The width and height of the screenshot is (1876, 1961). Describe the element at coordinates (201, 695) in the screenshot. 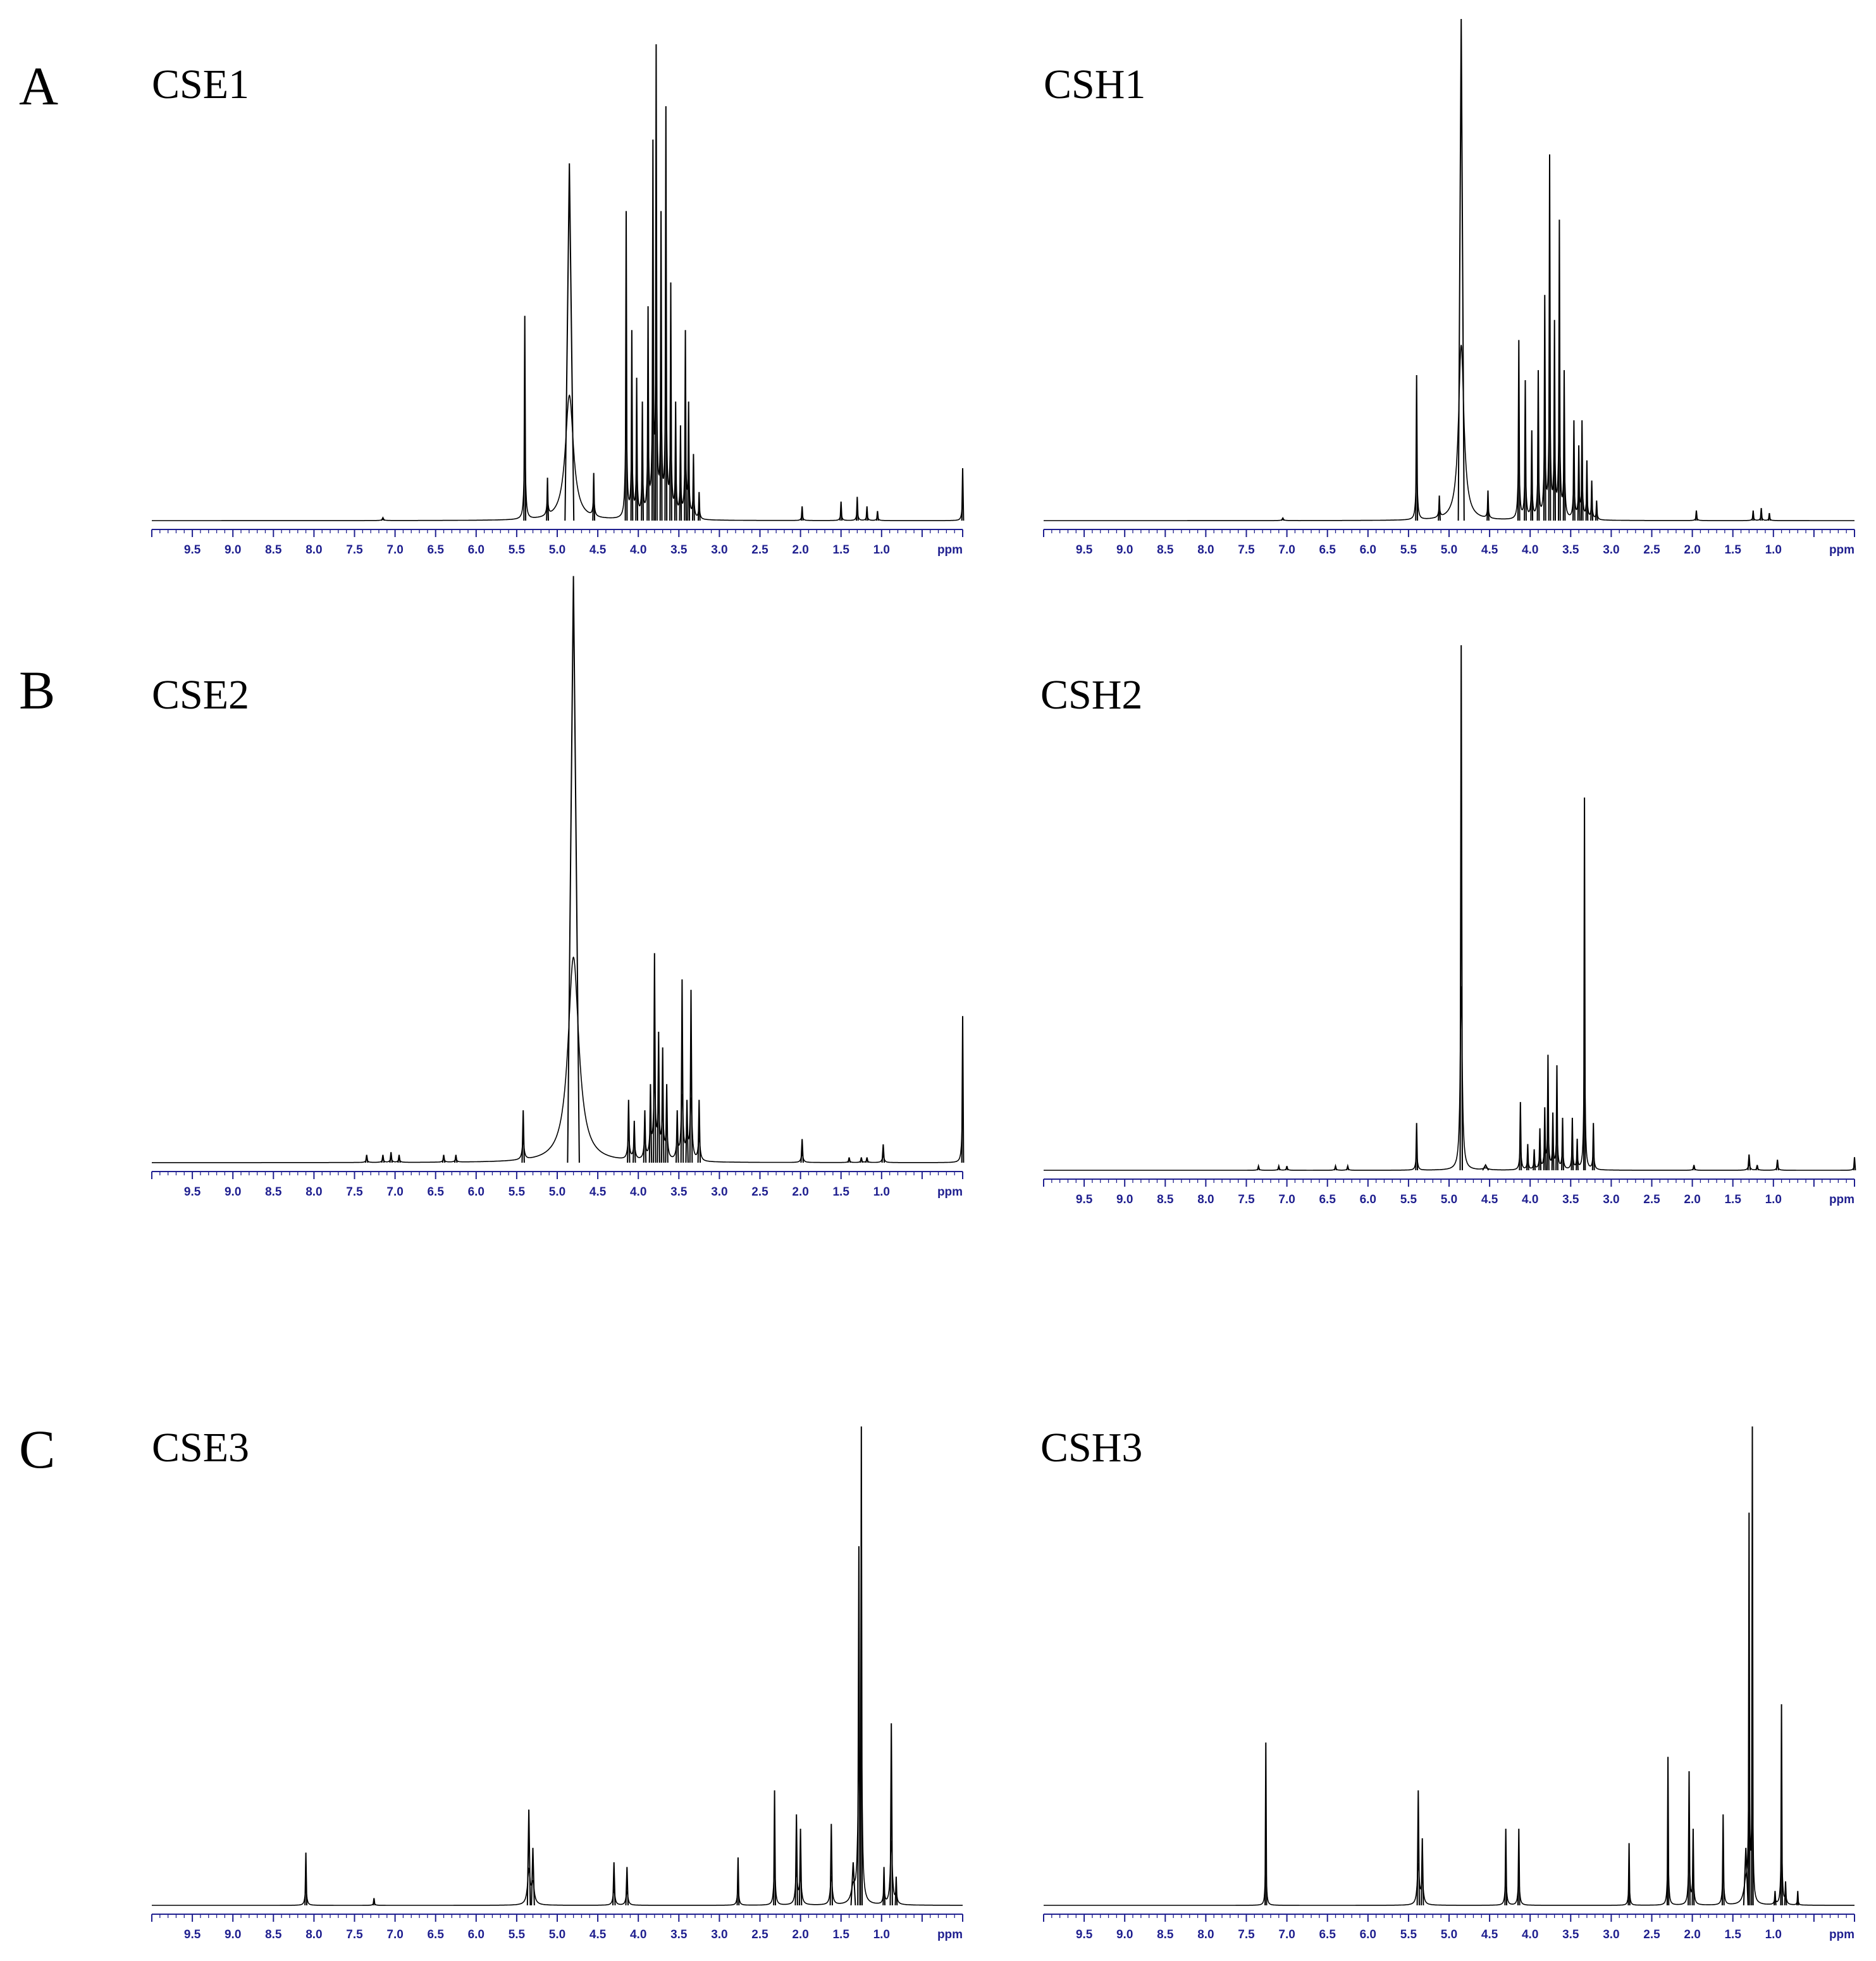

I see `spectrum-title: CSE2` at that location.